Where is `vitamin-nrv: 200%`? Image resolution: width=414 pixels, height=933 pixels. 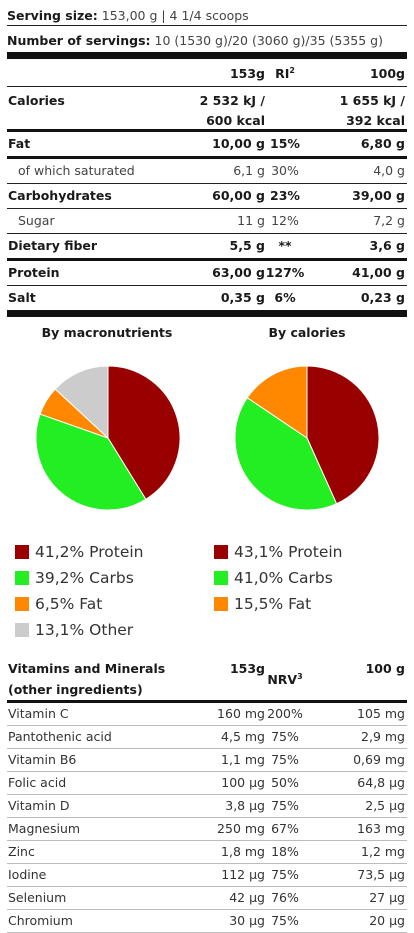
vitamin-nrv: 200% is located at coordinates (285, 713).